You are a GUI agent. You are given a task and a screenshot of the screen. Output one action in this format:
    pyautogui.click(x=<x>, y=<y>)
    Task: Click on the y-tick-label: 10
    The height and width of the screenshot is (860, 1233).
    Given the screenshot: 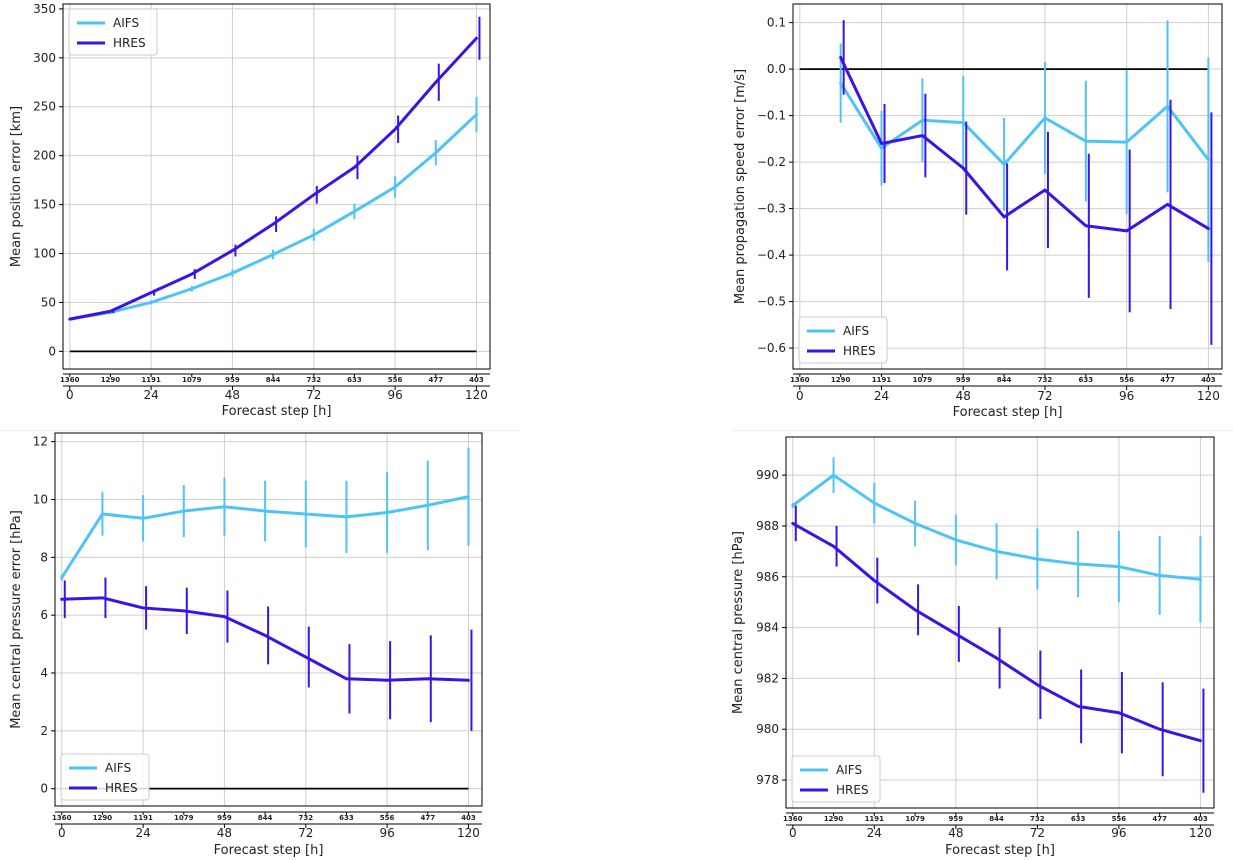 What is the action you would take?
    pyautogui.click(x=40, y=500)
    